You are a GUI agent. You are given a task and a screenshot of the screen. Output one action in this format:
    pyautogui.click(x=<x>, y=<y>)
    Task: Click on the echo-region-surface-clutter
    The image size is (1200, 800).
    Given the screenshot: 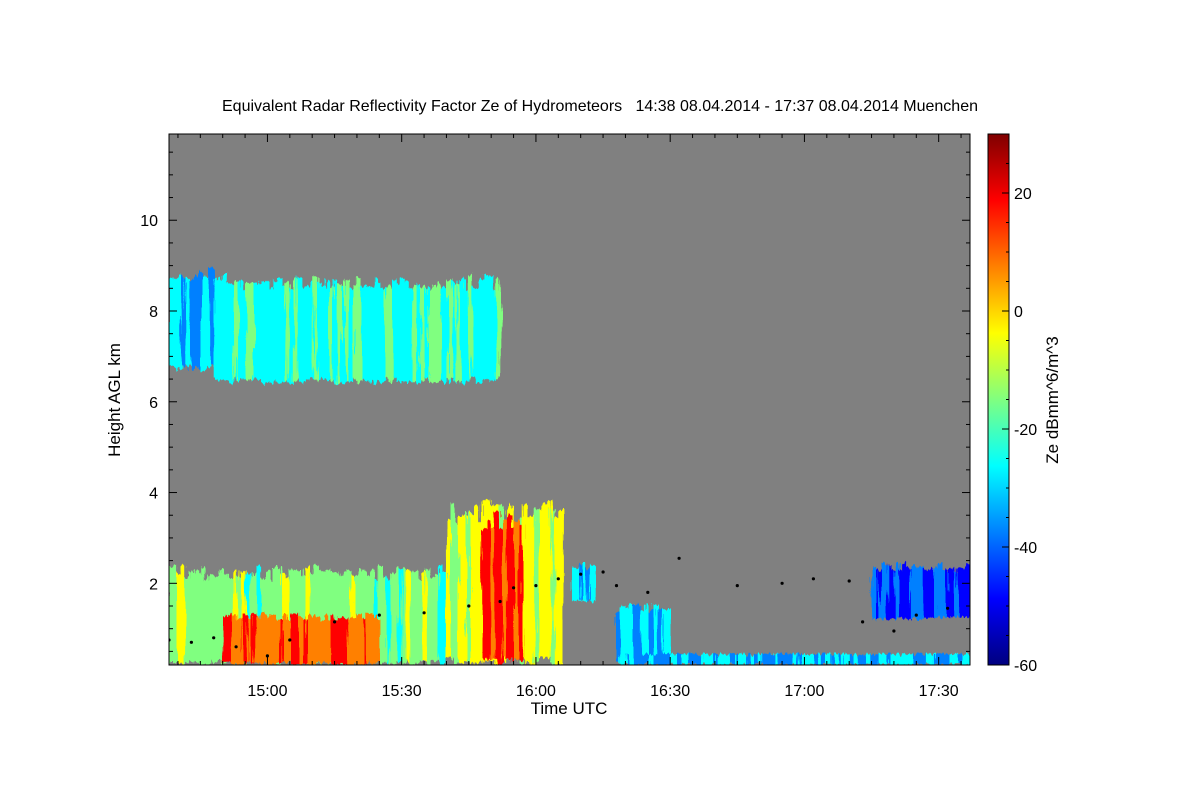 What is the action you would take?
    pyautogui.click(x=797, y=659)
    